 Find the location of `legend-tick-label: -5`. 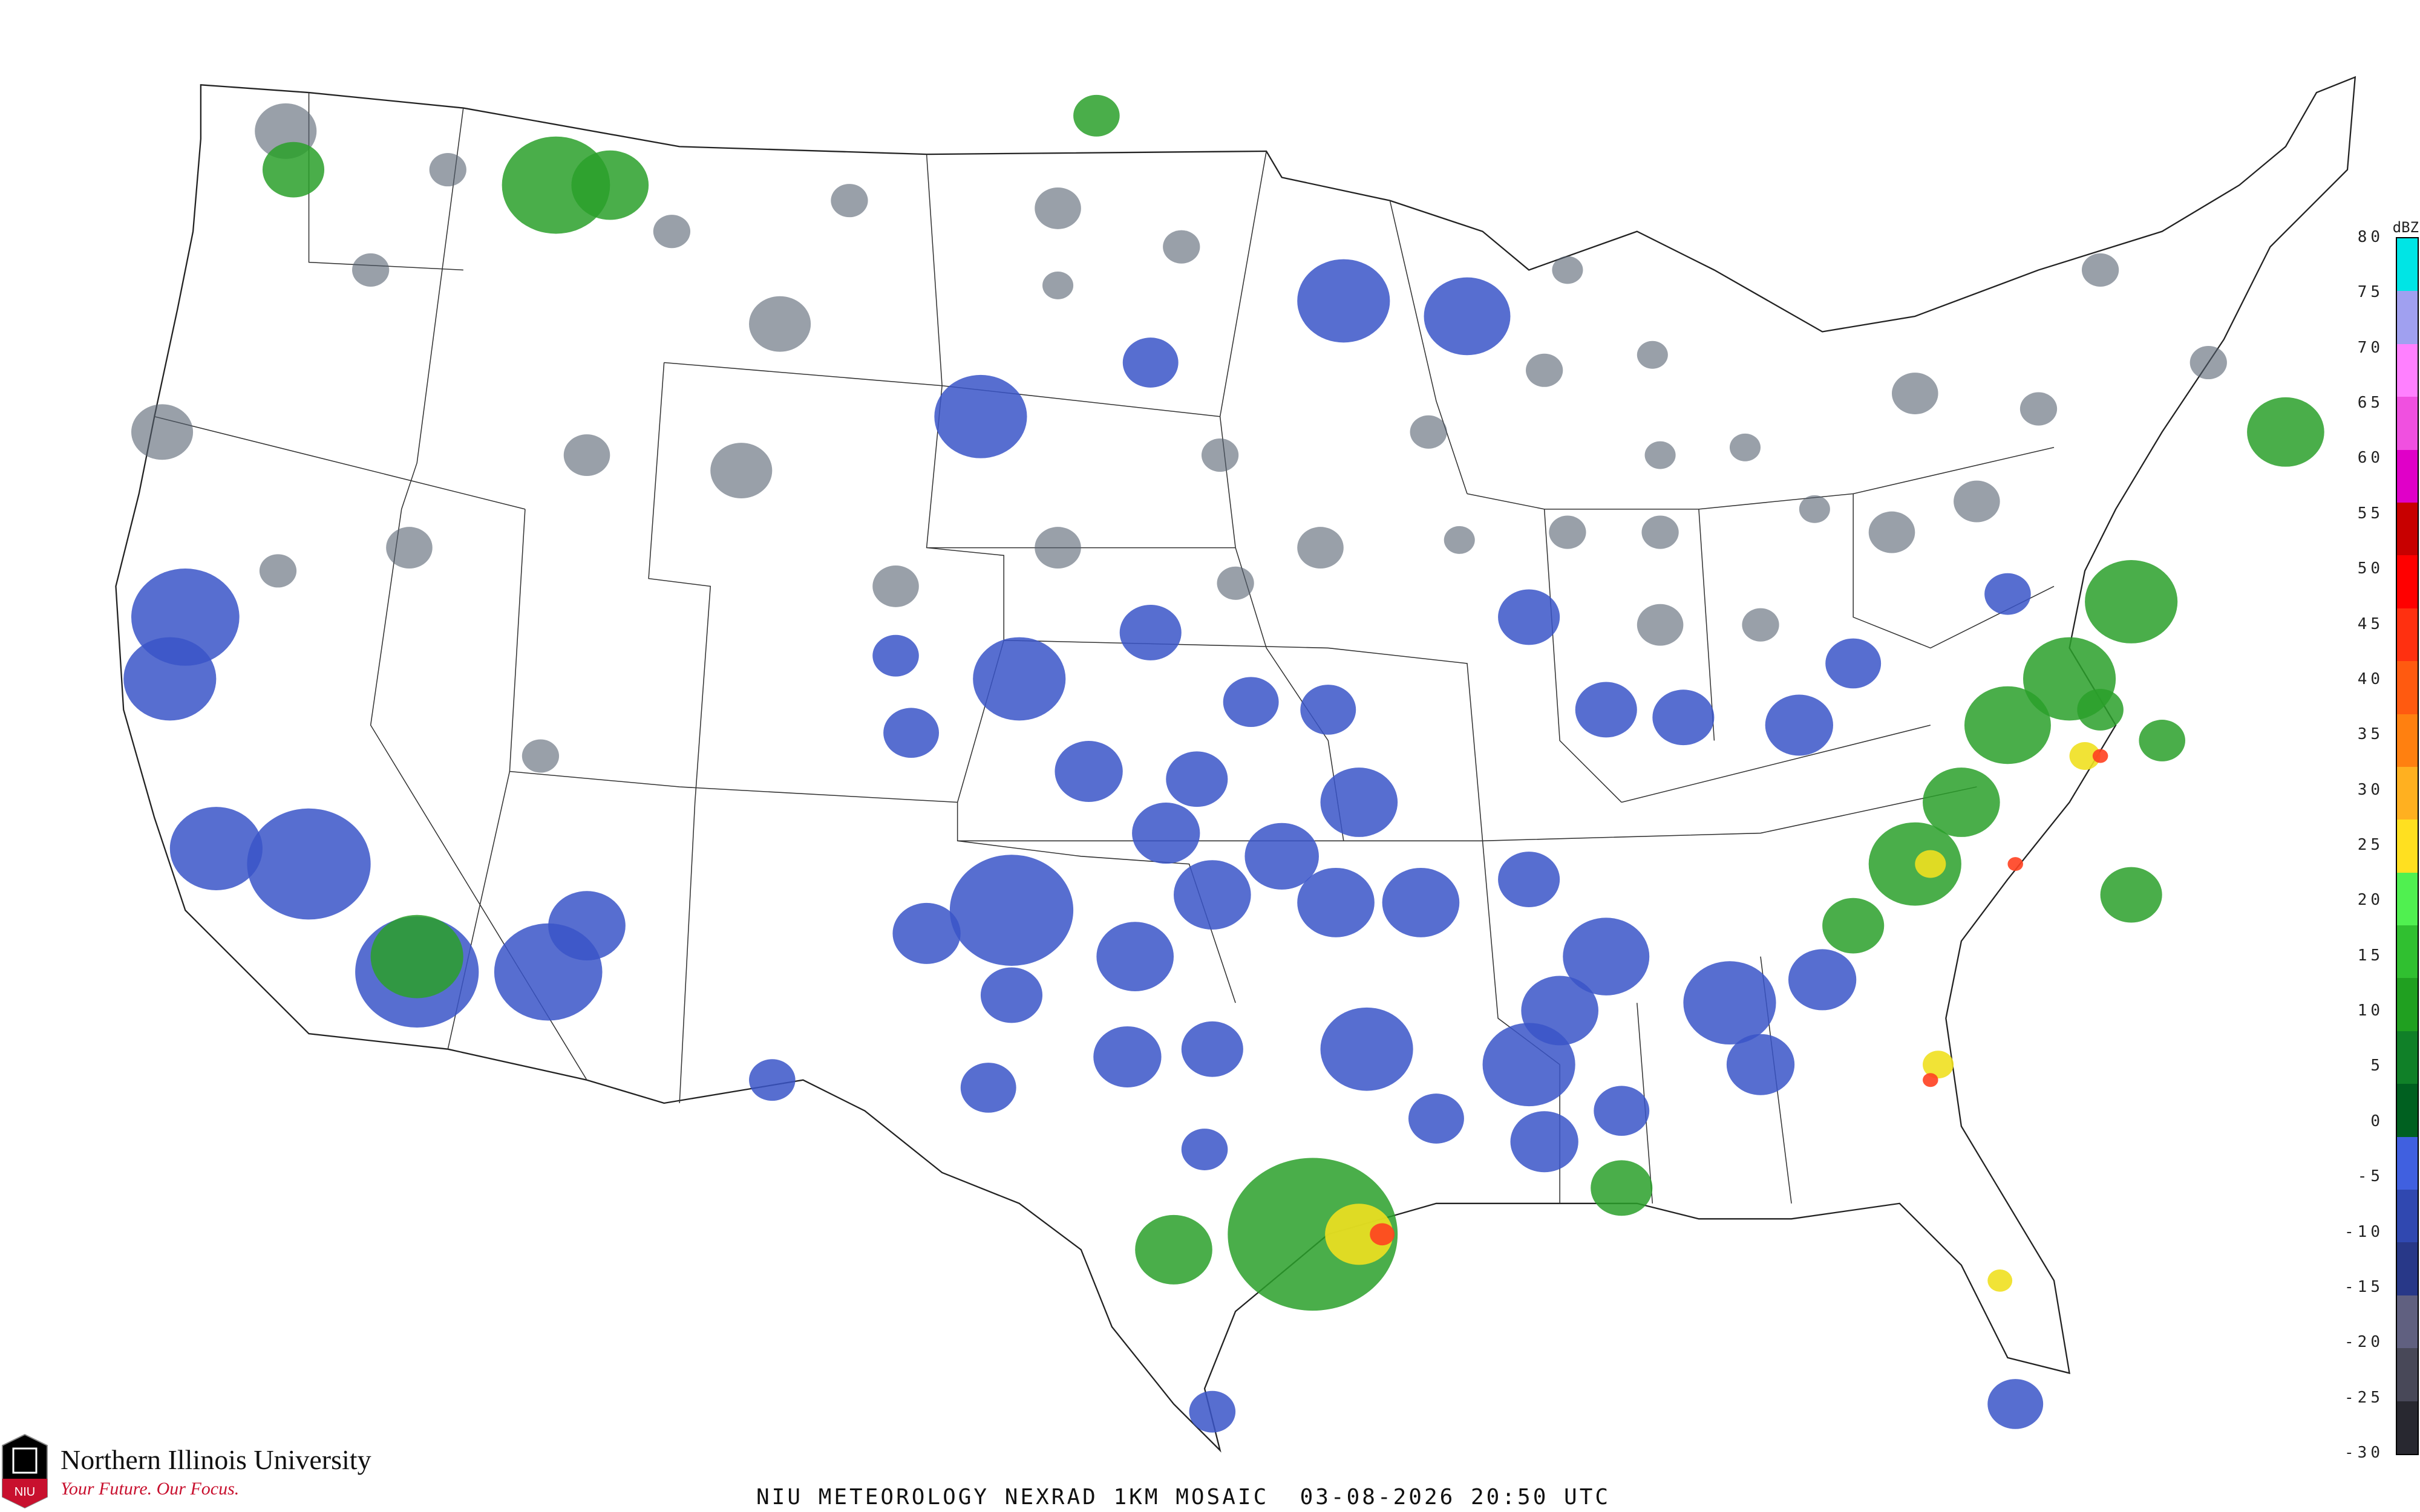

legend-tick-label: -5 is located at coordinates (2370, 1176).